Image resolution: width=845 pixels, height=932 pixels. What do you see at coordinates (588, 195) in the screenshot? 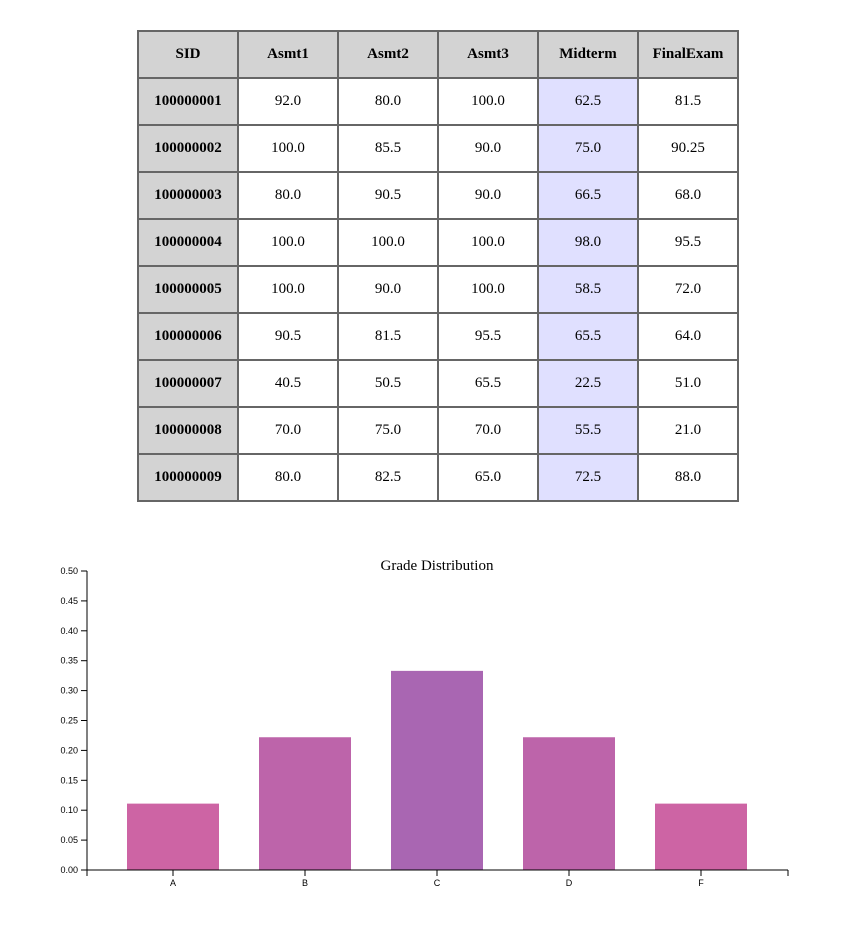
I see `grade-cell: 66.5` at bounding box center [588, 195].